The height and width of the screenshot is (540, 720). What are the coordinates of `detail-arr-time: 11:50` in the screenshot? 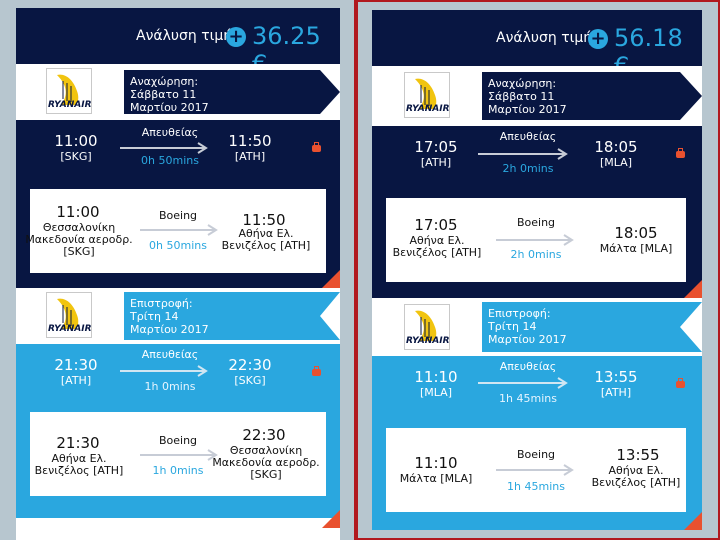 It's located at (264, 220).